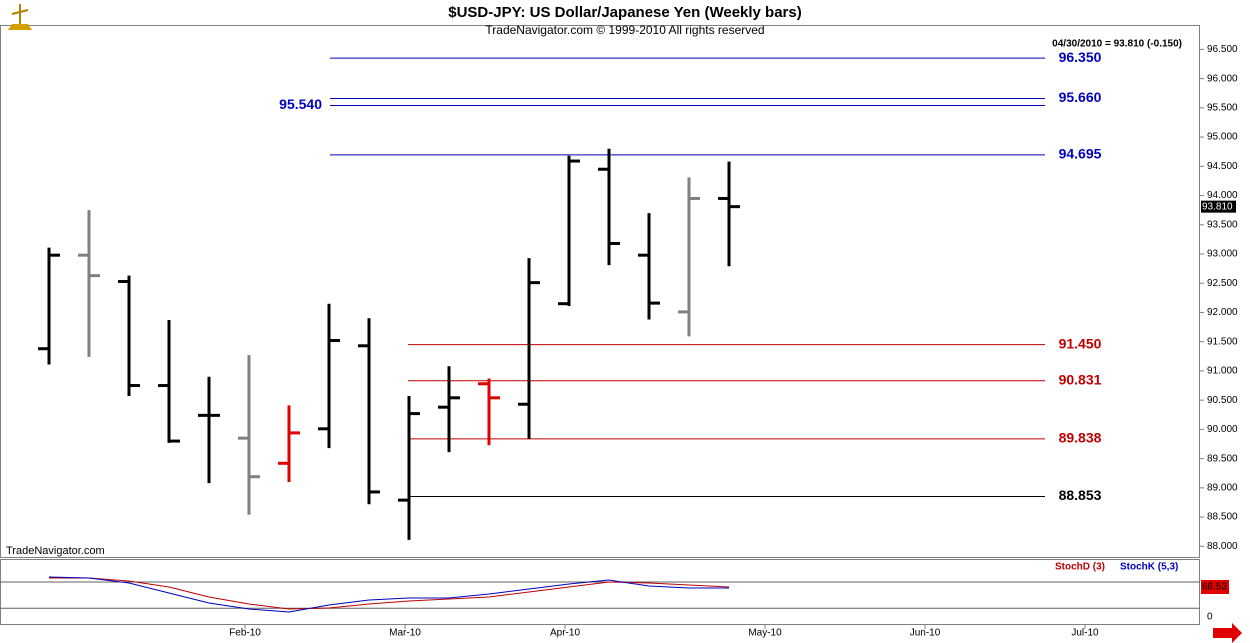  I want to click on last-price-box, so click(1218, 206).